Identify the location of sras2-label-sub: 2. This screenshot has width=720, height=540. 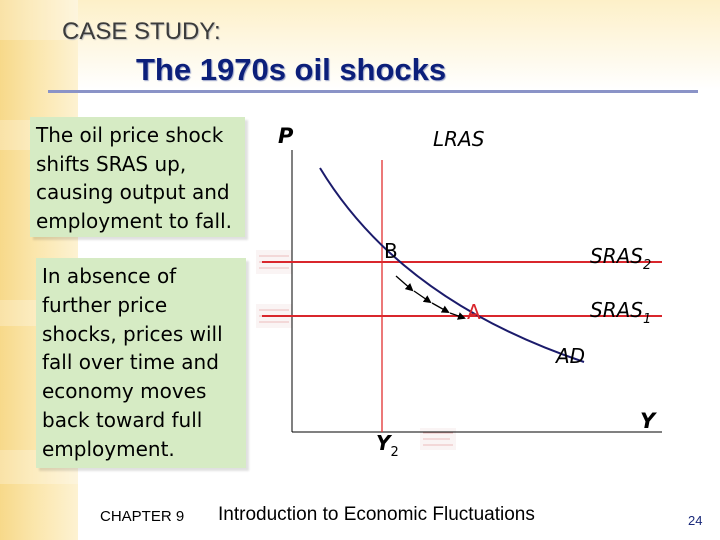
(647, 265).